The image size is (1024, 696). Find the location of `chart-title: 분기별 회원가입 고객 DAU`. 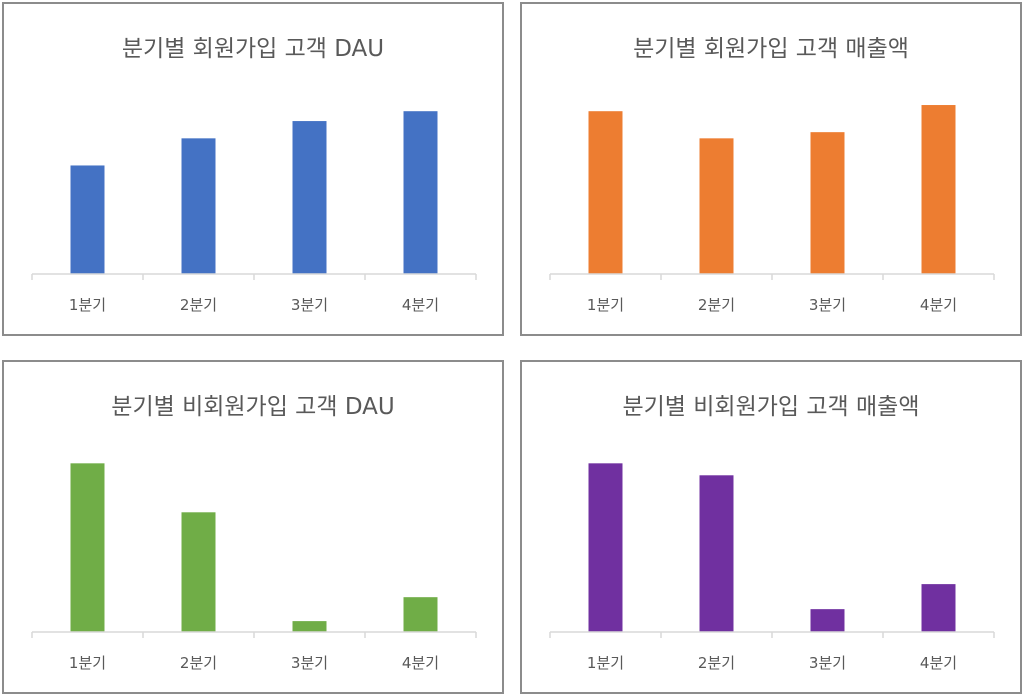

chart-title: 분기별 회원가입 고객 DAU is located at coordinates (253, 49).